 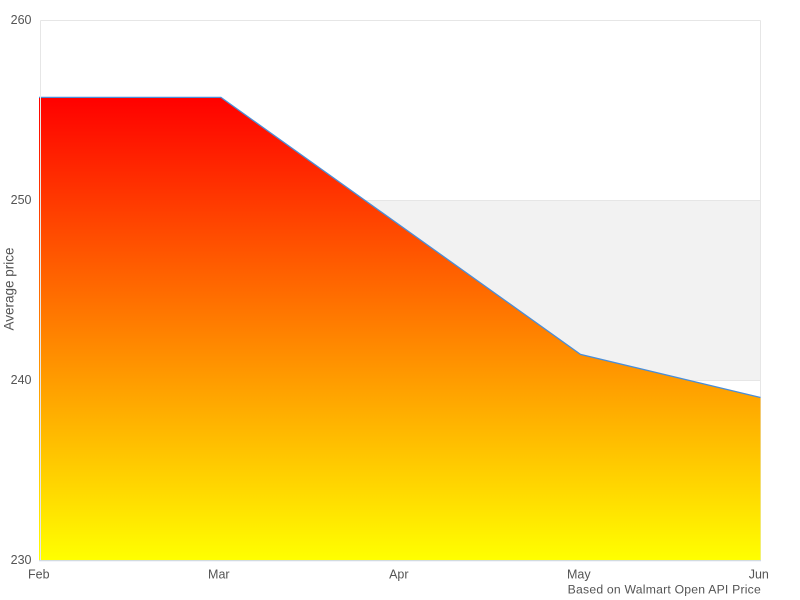 I want to click on svg-text: Mar, so click(x=219, y=575).